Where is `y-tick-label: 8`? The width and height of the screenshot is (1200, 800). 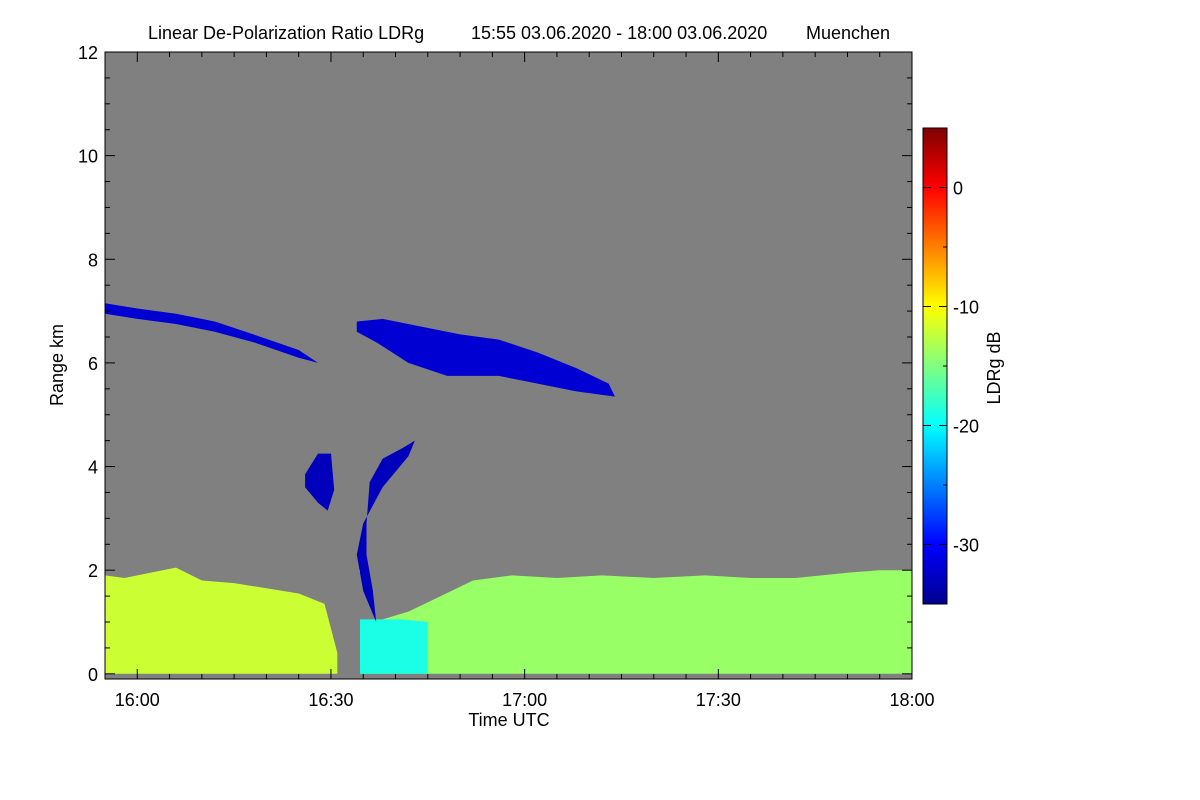
y-tick-label: 8 is located at coordinates (93, 260).